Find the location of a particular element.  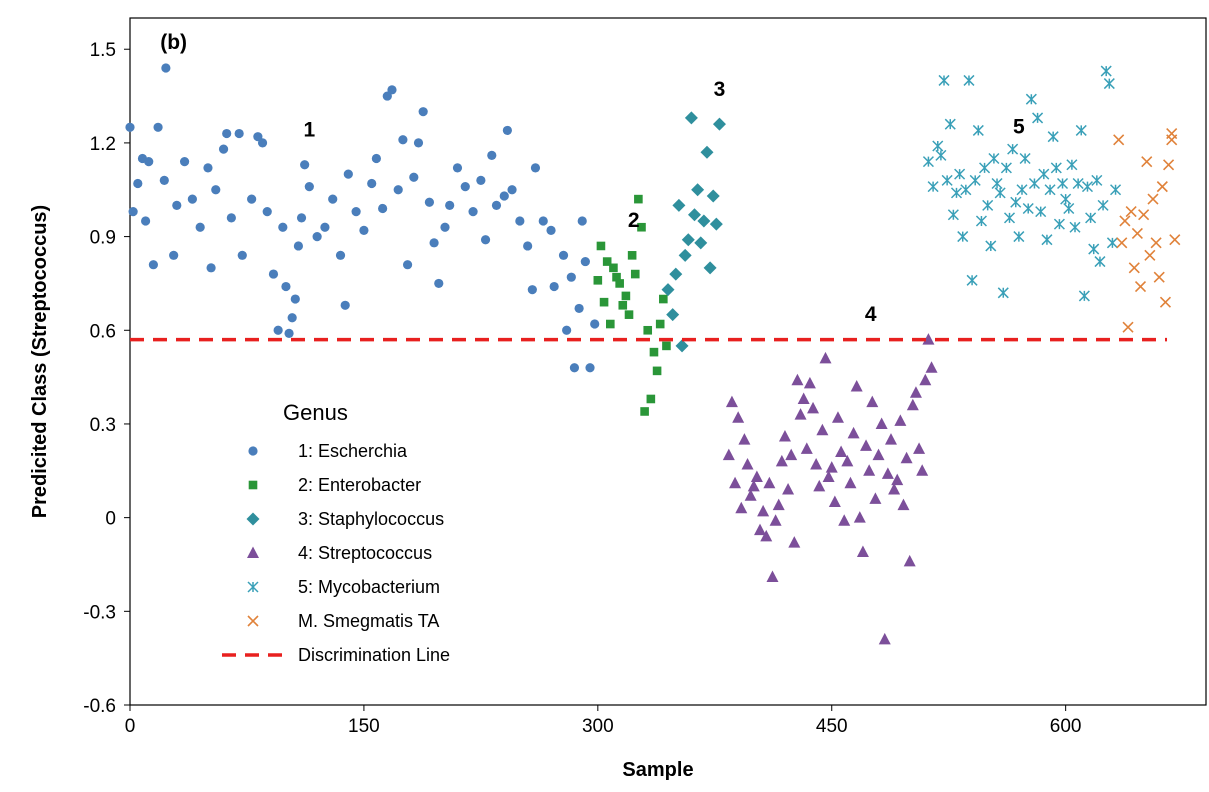

legend-label-6: M. Smegmatis TA is located at coordinates (368, 621).